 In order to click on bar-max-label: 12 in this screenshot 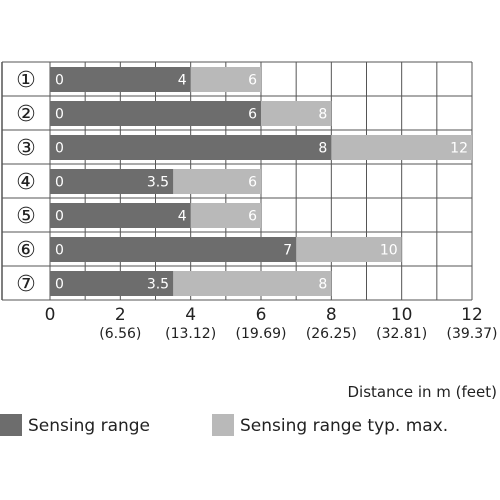, I will do `click(459, 149)`.